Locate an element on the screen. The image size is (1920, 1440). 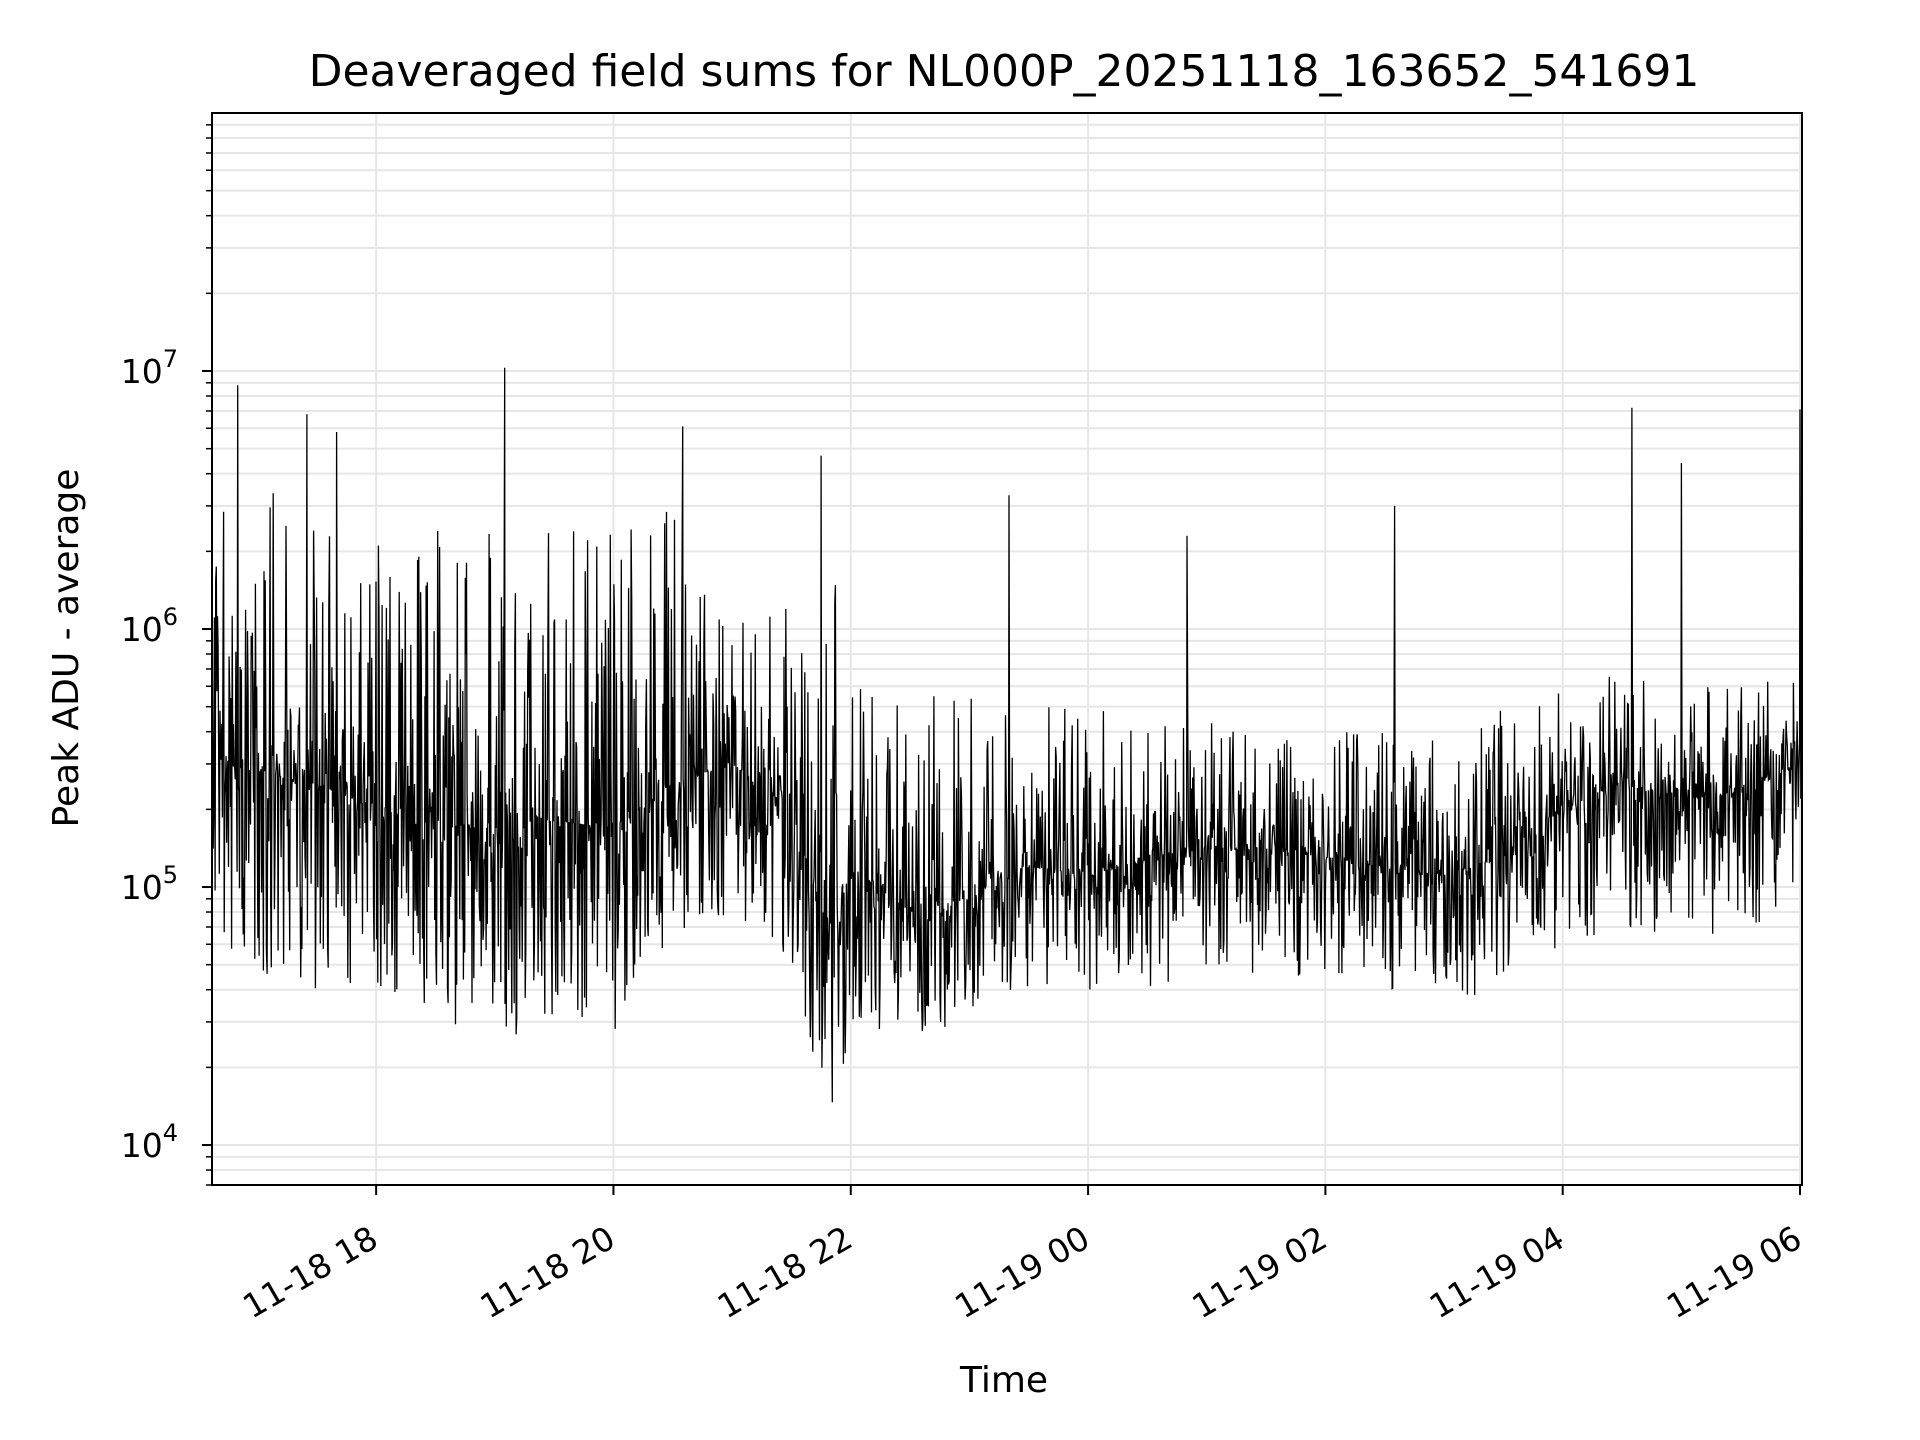
x-tick-label: 11-19 02 is located at coordinates (1259, 1272).